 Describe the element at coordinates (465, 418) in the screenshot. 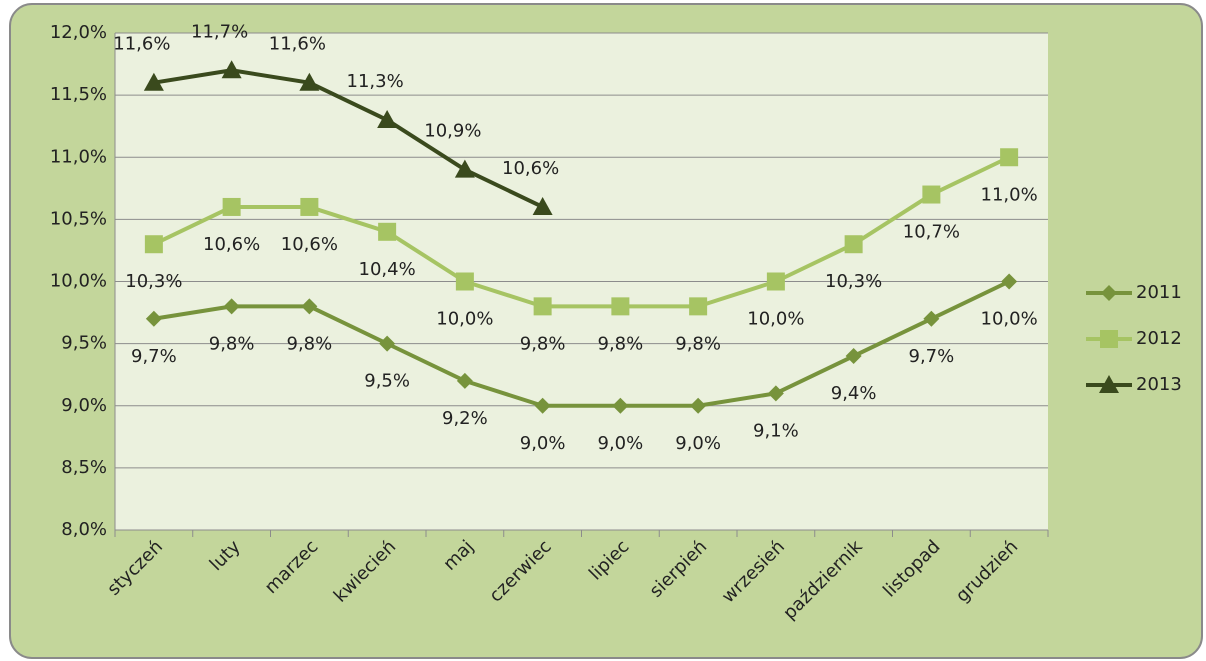

I see `data-label: 9,2%` at that location.